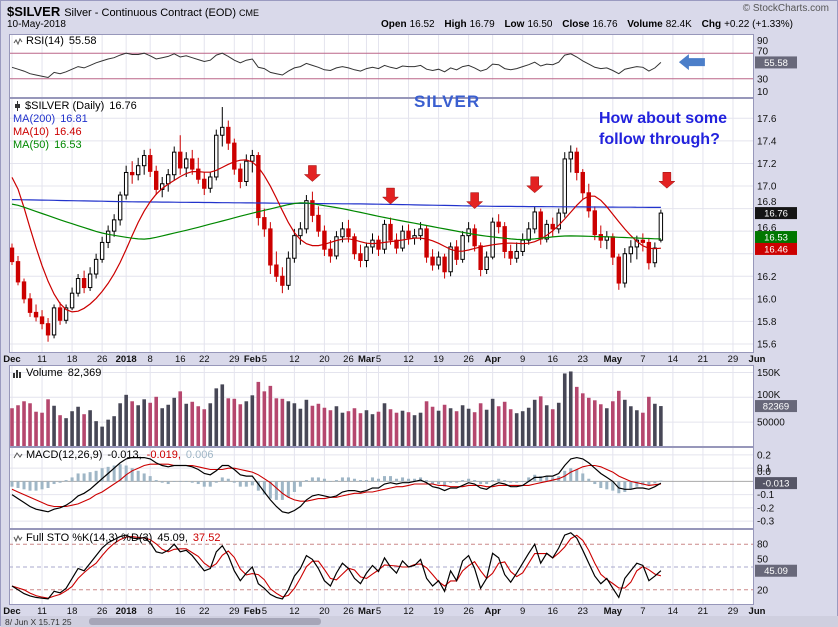 The height and width of the screenshot is (627, 838). Describe the element at coordinates (659, 139) in the screenshot. I see `callout-line2: follow through?` at that location.